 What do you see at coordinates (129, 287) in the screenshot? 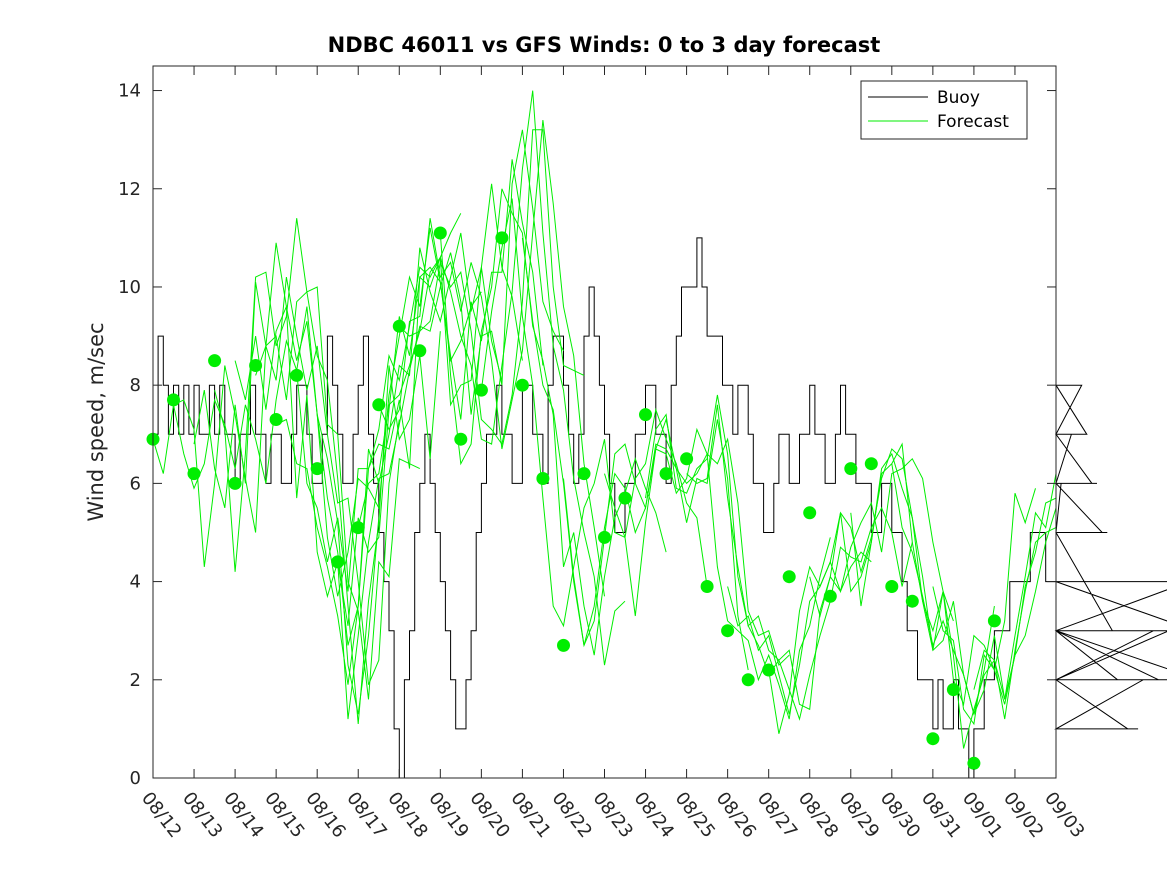
I see `y-tick-label-5: 10` at bounding box center [129, 287].